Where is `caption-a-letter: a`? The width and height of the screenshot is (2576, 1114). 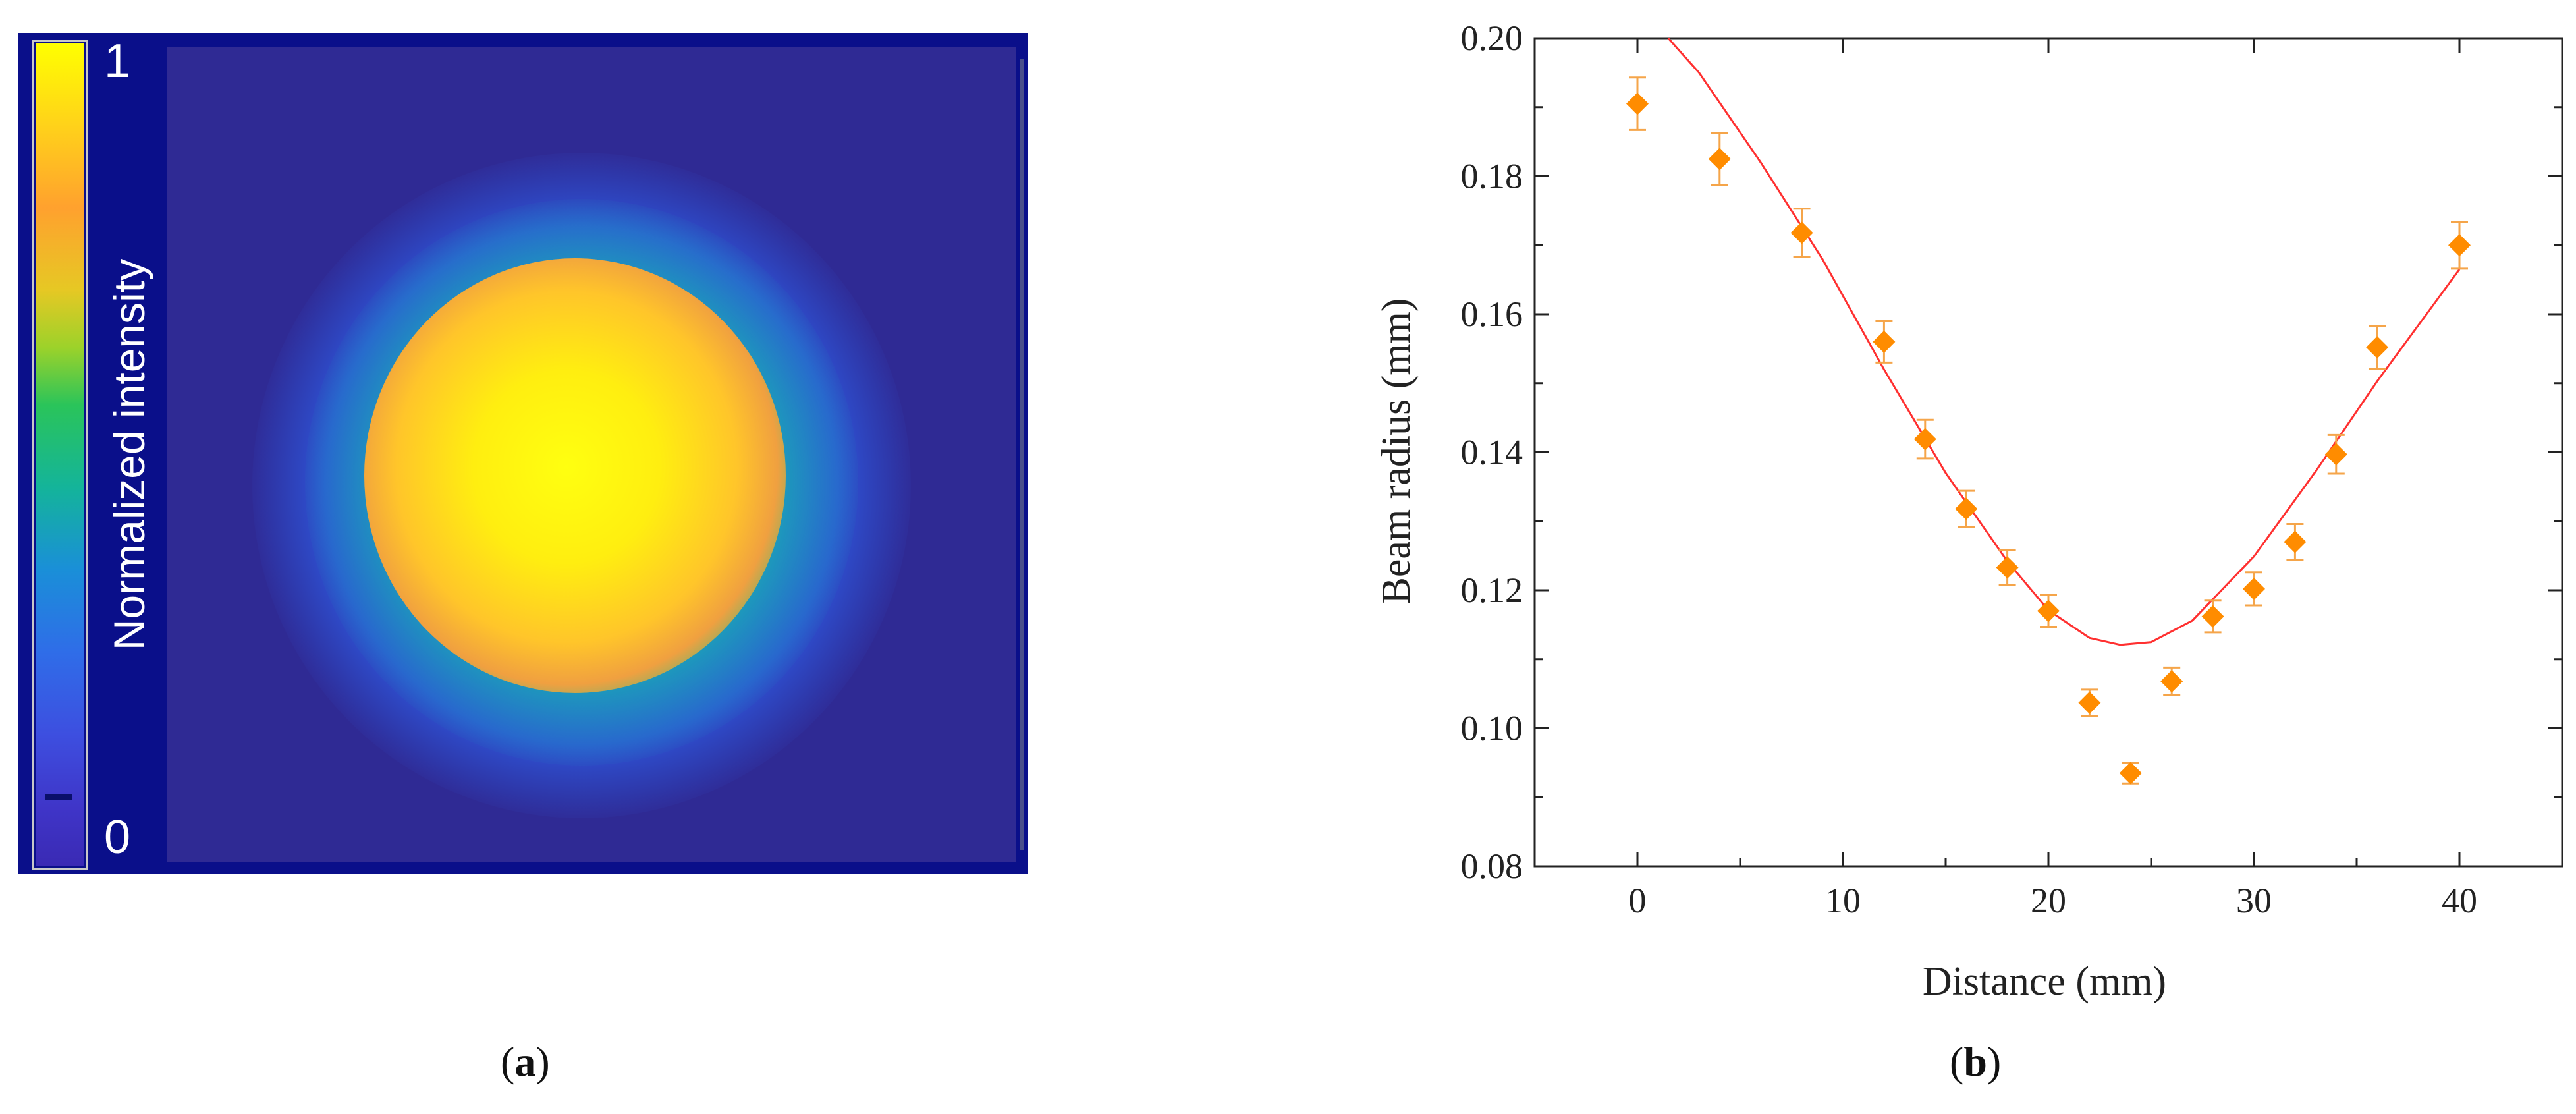 caption-a-letter: a is located at coordinates (525, 1061).